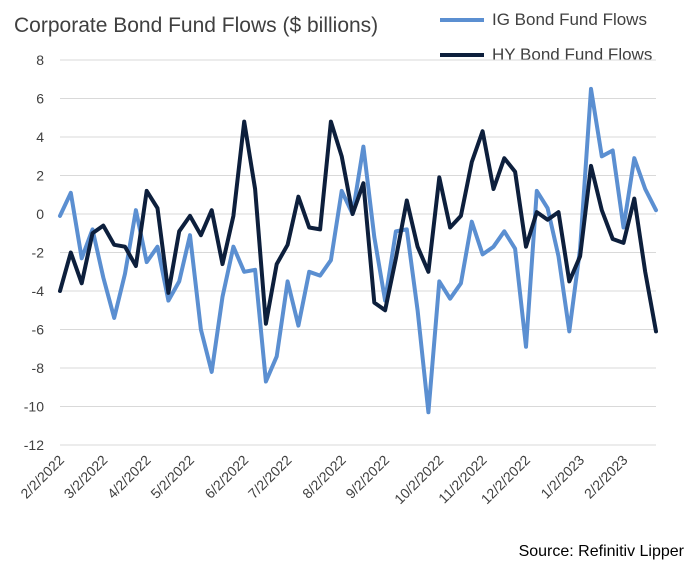 The height and width of the screenshot is (573, 700). I want to click on x-tick-label: 4/2/2022, so click(129, 477).